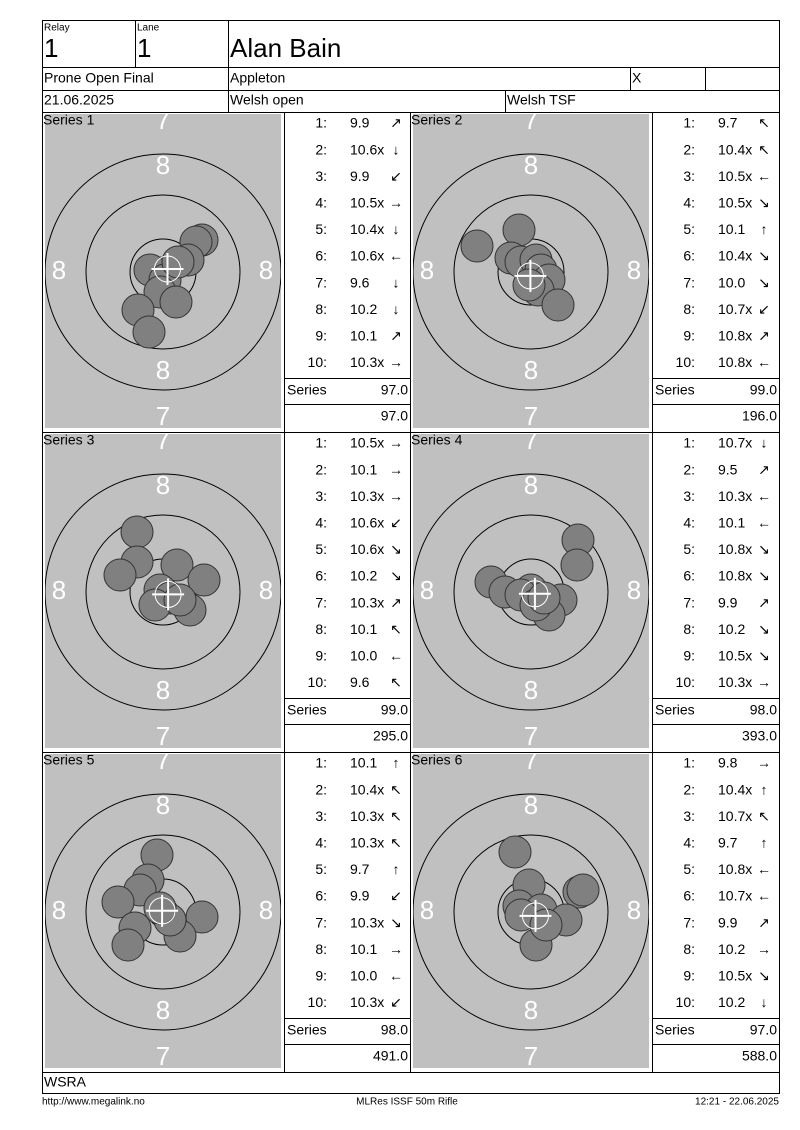 The image size is (800, 1130). What do you see at coordinates (437, 760) in the screenshot?
I see `series-title: Series 6` at bounding box center [437, 760].